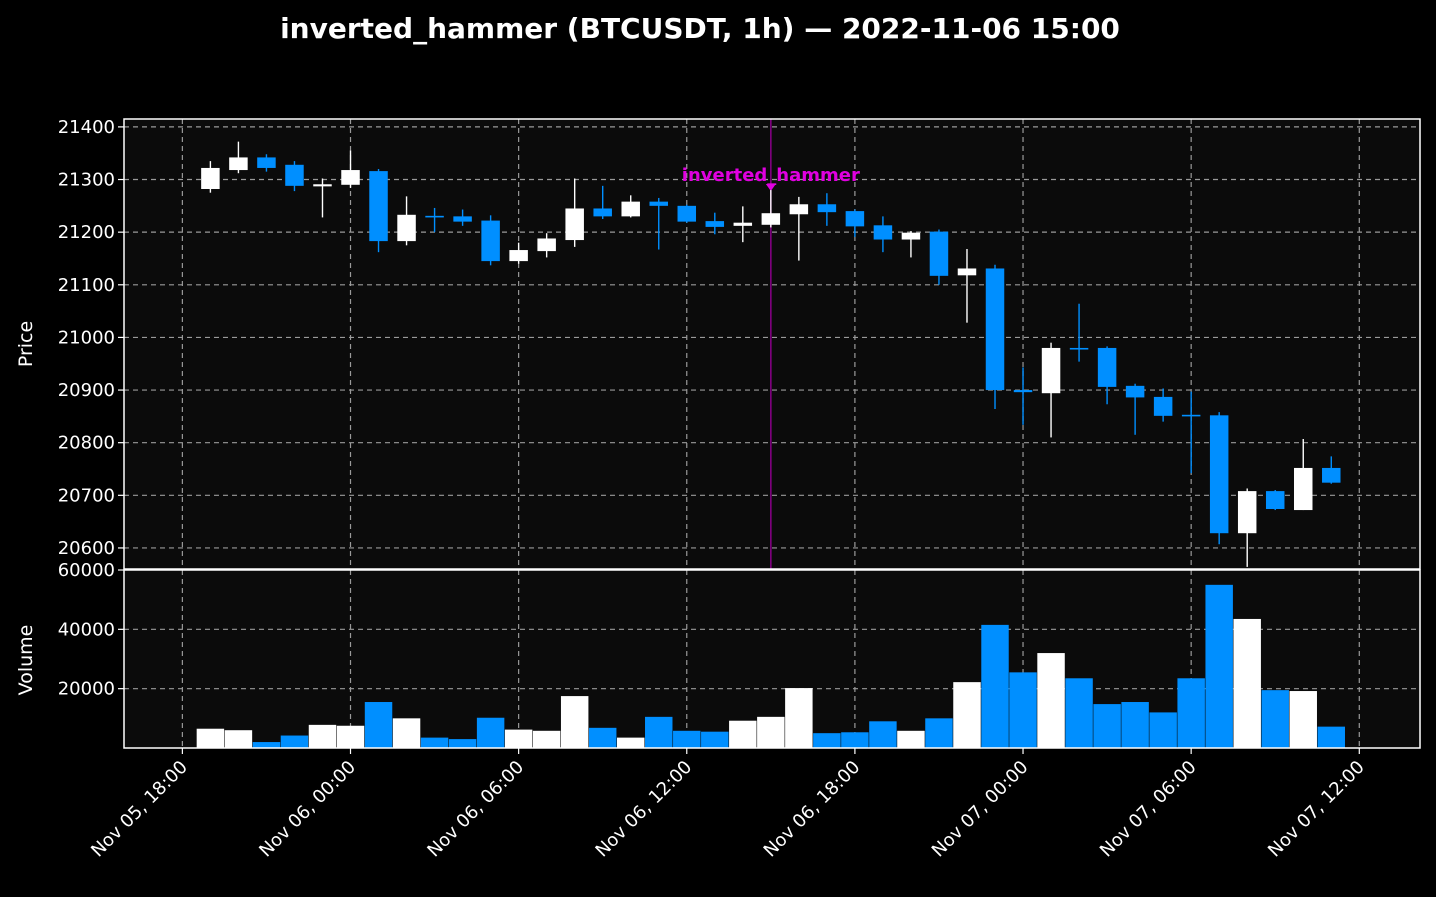 The height and width of the screenshot is (897, 1436). What do you see at coordinates (980, 809) in the screenshot?
I see `time-tick-label: Nov 07, 00:00` at bounding box center [980, 809].